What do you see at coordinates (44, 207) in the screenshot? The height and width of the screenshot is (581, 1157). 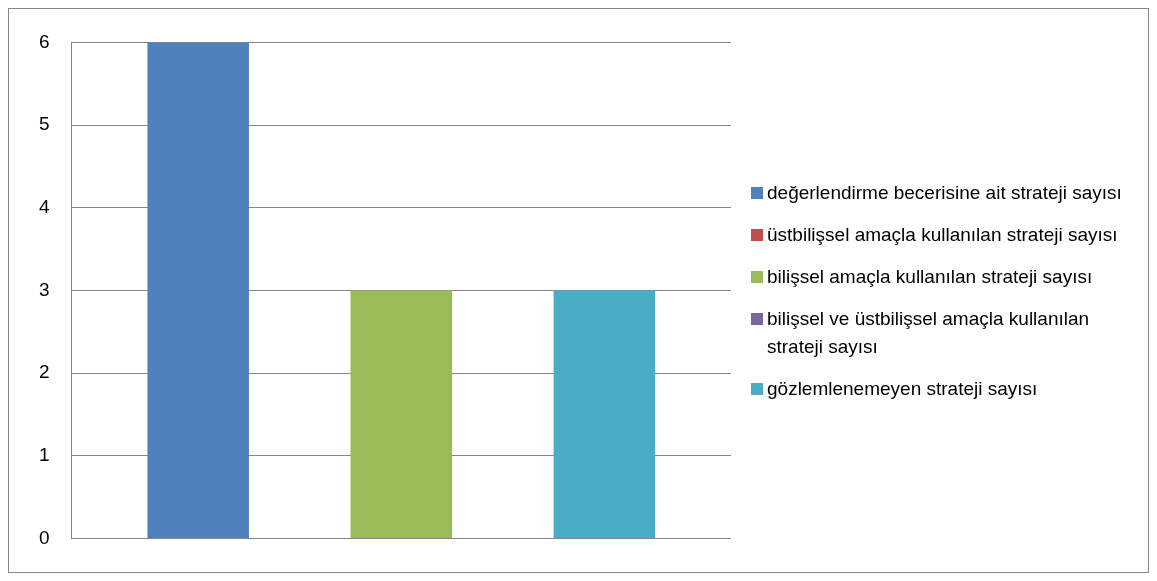 I see `y-tick-label: 4` at bounding box center [44, 207].